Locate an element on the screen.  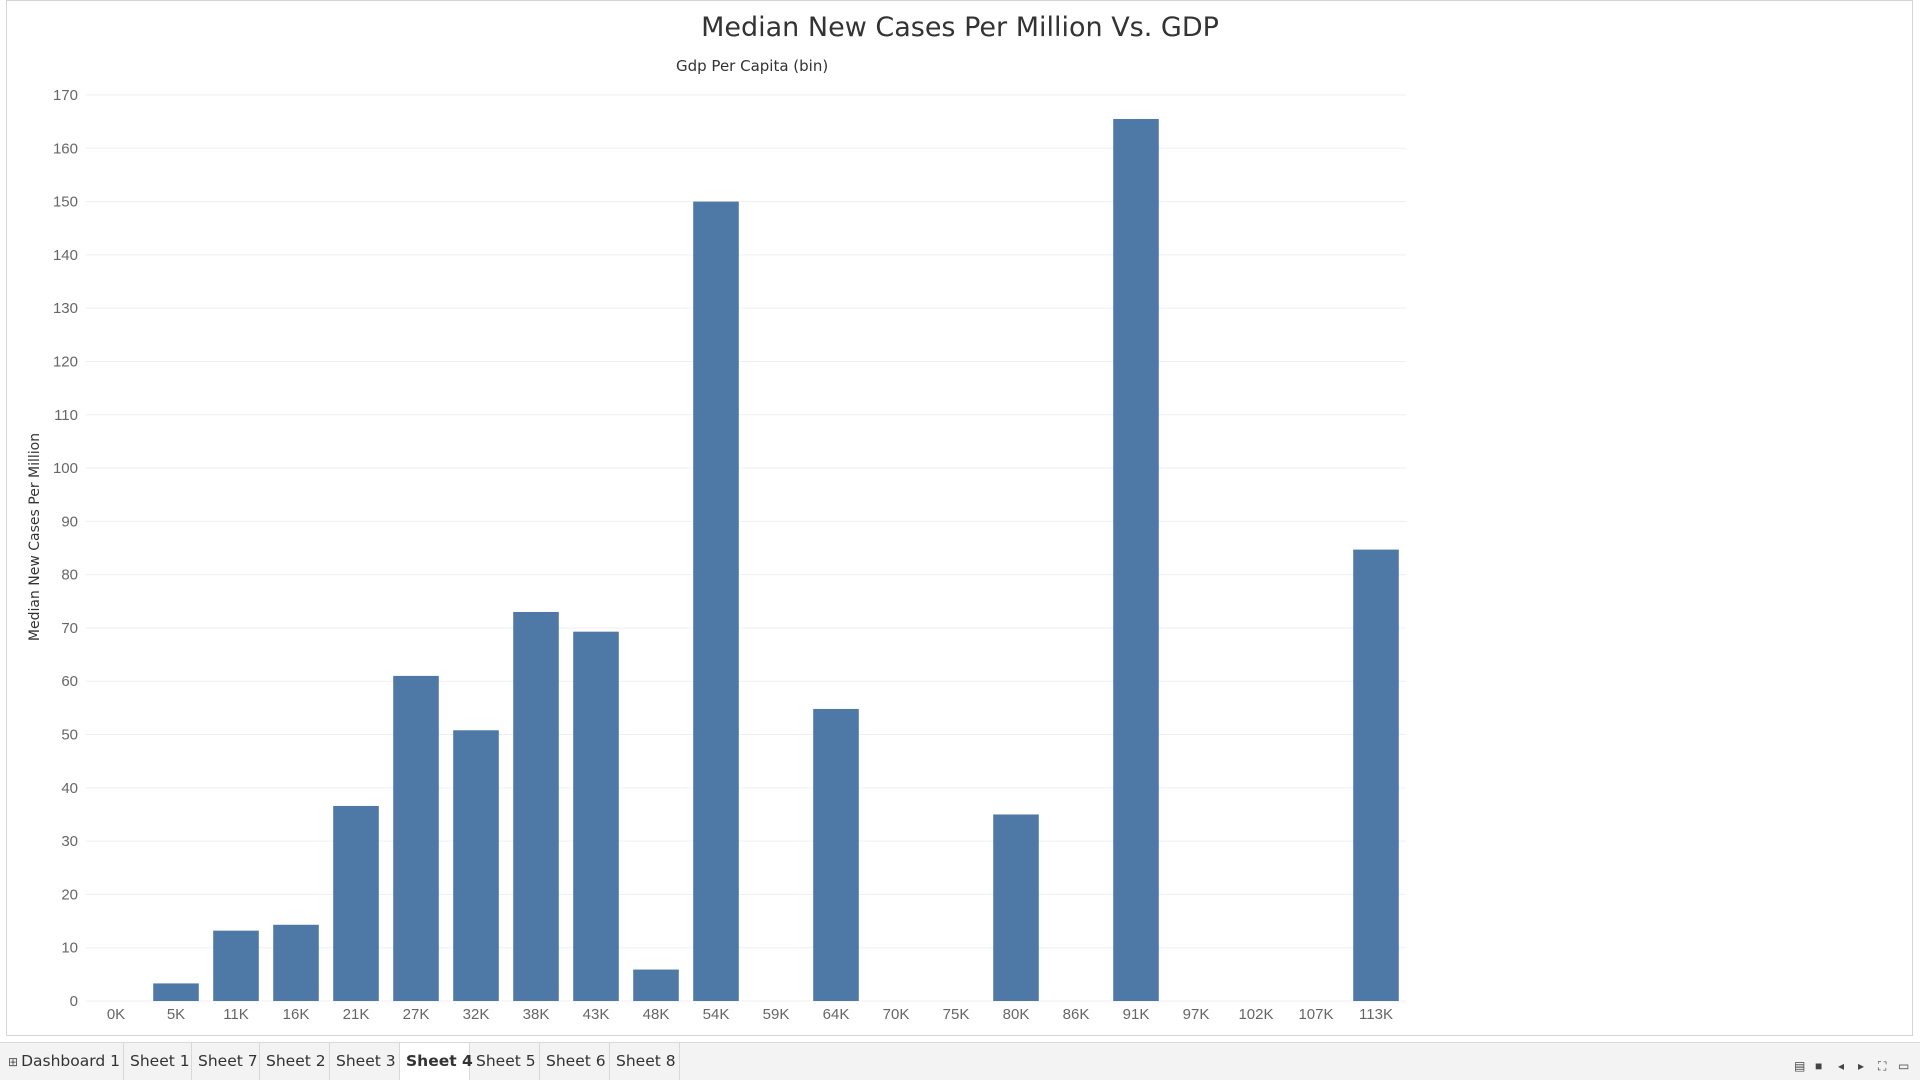
y-tick-label: 120 is located at coordinates (65, 361).